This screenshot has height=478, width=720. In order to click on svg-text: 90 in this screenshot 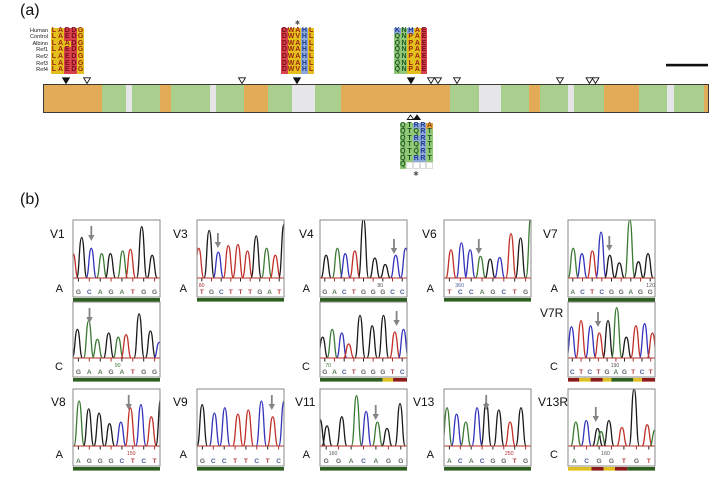, I will do `click(118, 366)`.